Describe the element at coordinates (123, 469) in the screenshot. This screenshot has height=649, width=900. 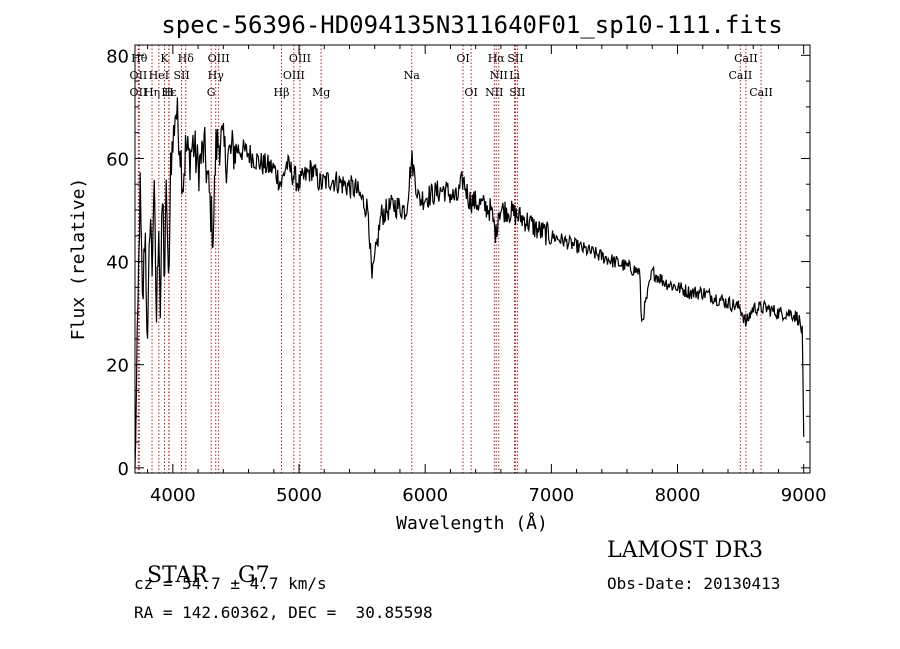
I see `y-tick-label: 0` at that location.